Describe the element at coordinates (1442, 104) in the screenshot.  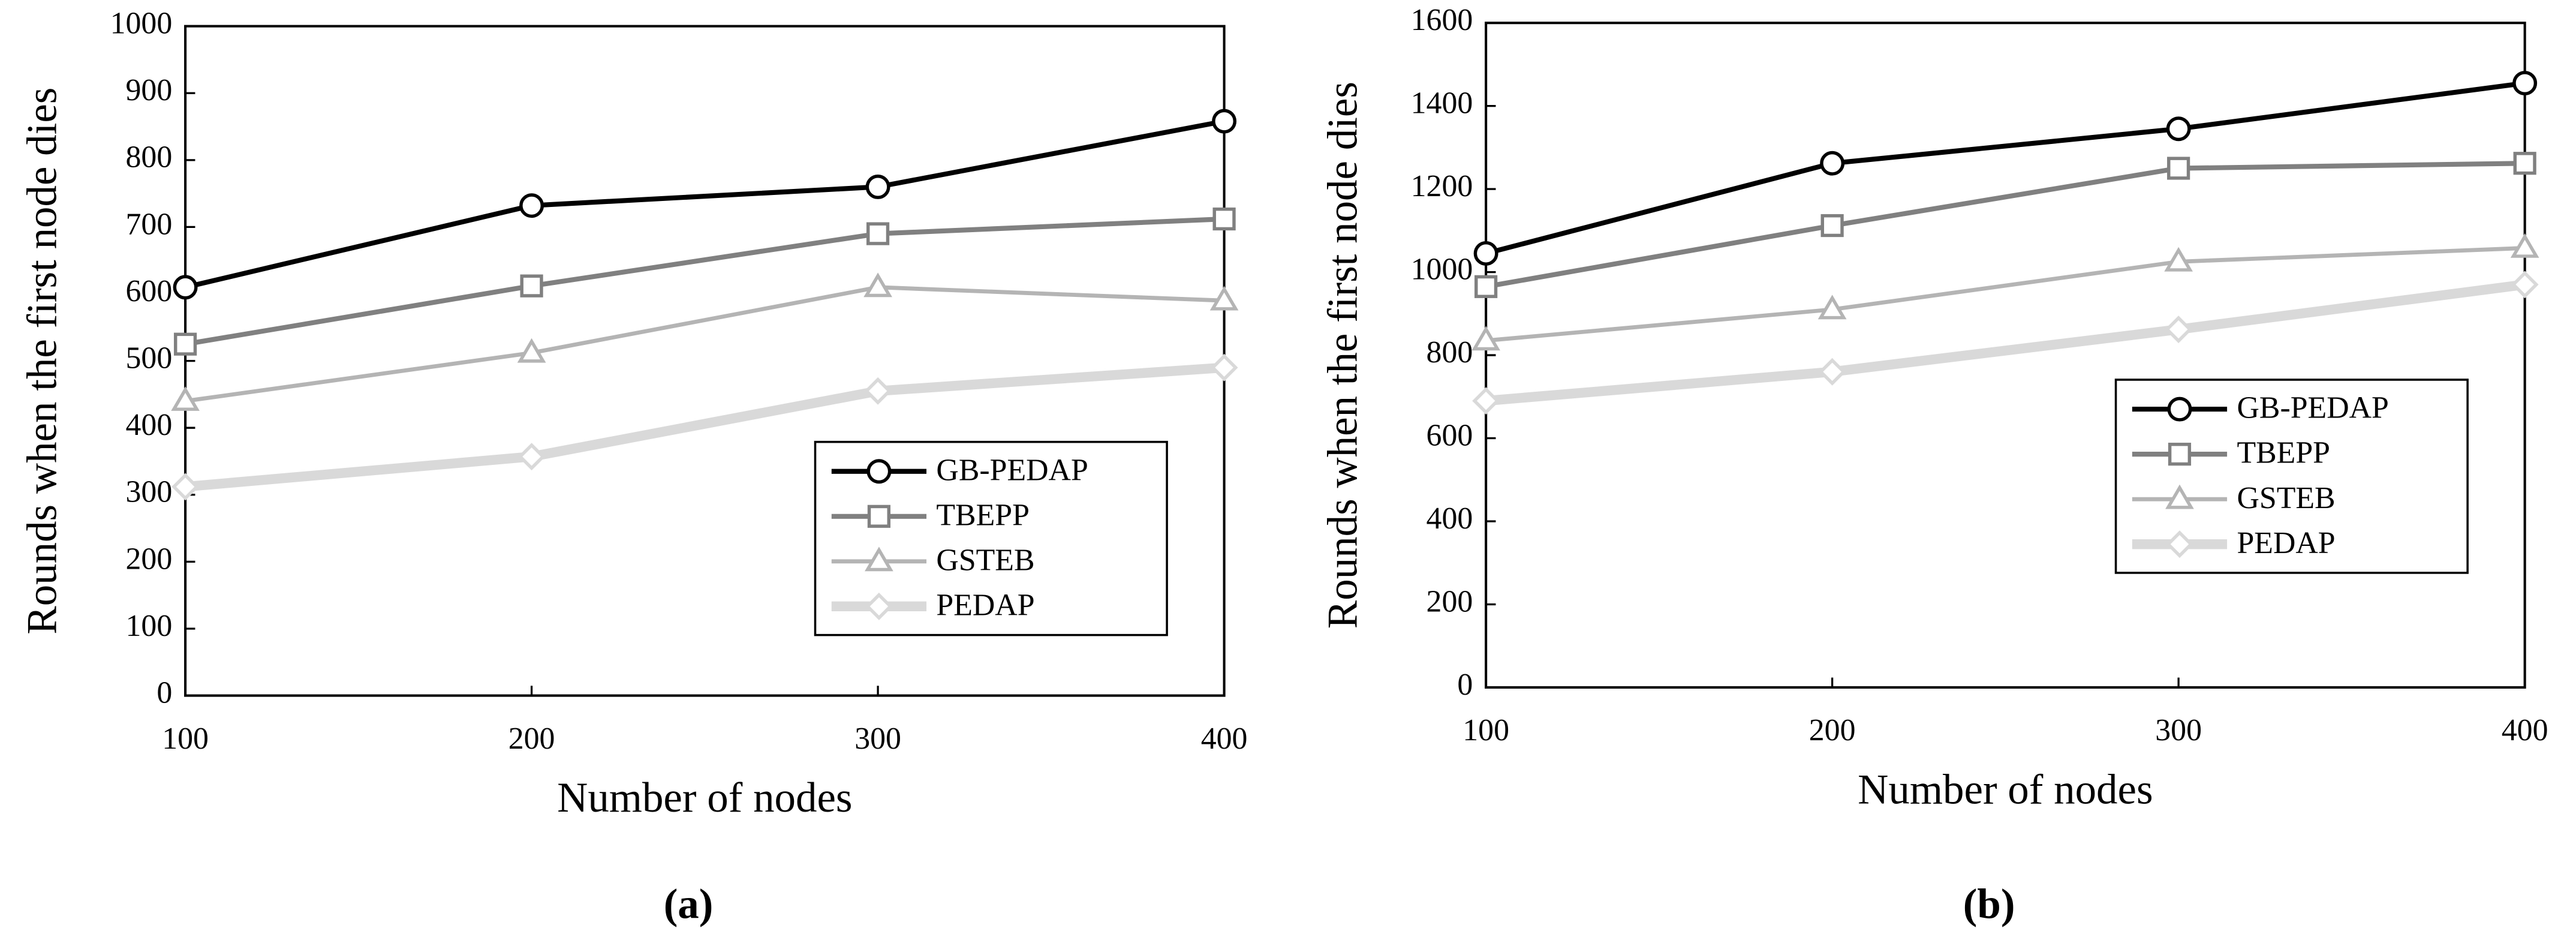
I see `y-tick-label: 1400` at that location.